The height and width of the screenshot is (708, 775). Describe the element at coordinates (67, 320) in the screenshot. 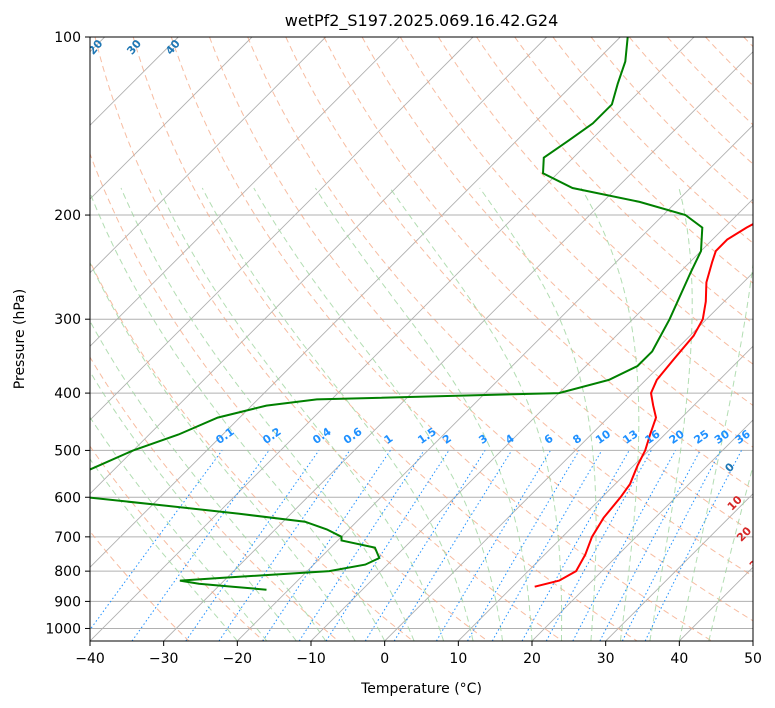

I see `y-tick-label: 300` at that location.